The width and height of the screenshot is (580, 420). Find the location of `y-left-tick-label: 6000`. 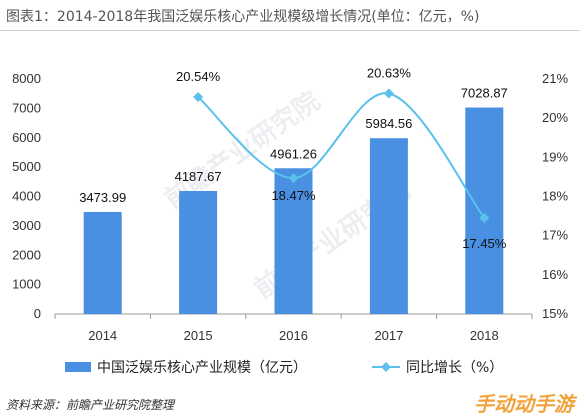

y-left-tick-label: 6000 is located at coordinates (26, 137).